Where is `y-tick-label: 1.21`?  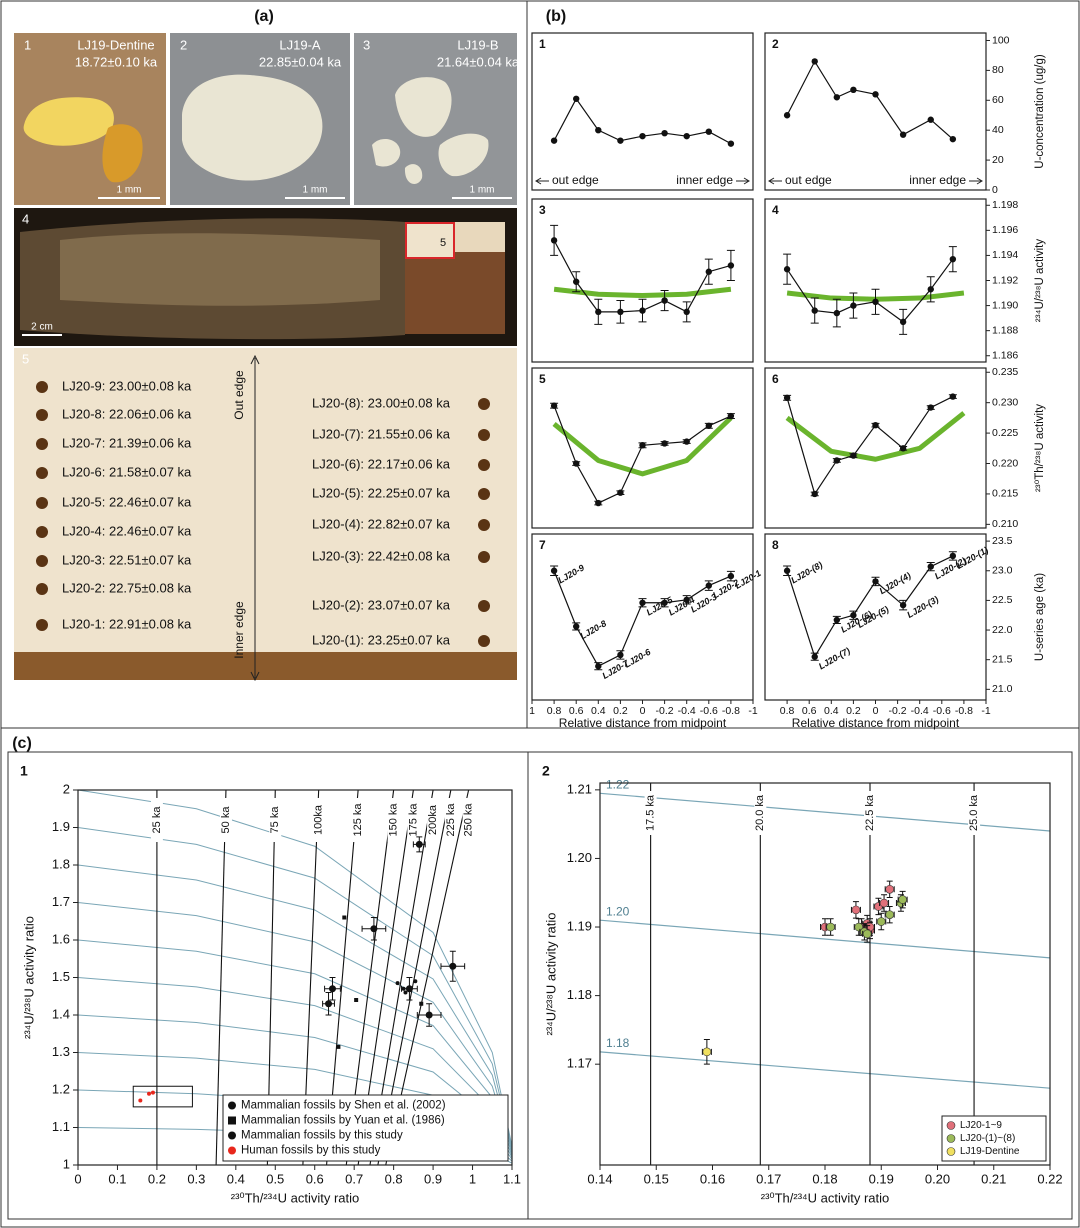 y-tick-label: 1.21 is located at coordinates (579, 788).